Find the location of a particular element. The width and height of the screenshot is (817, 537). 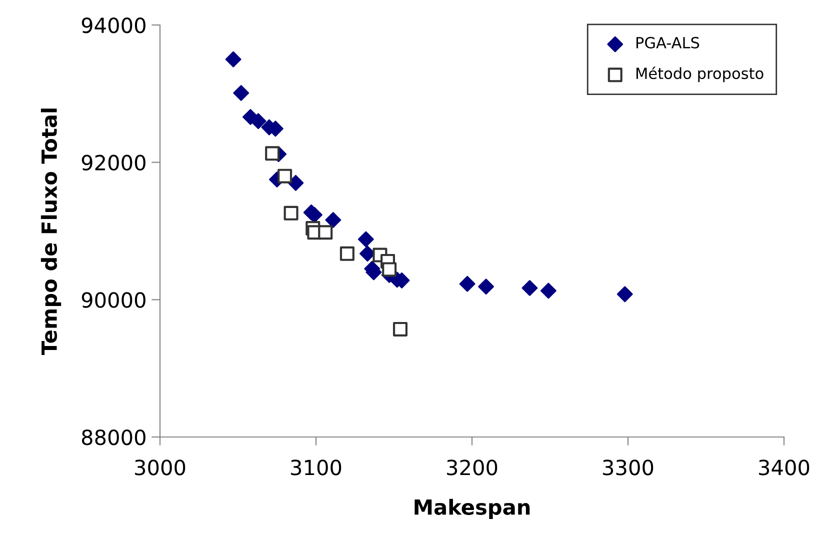

x-tick-label: 3400 is located at coordinates (784, 468).